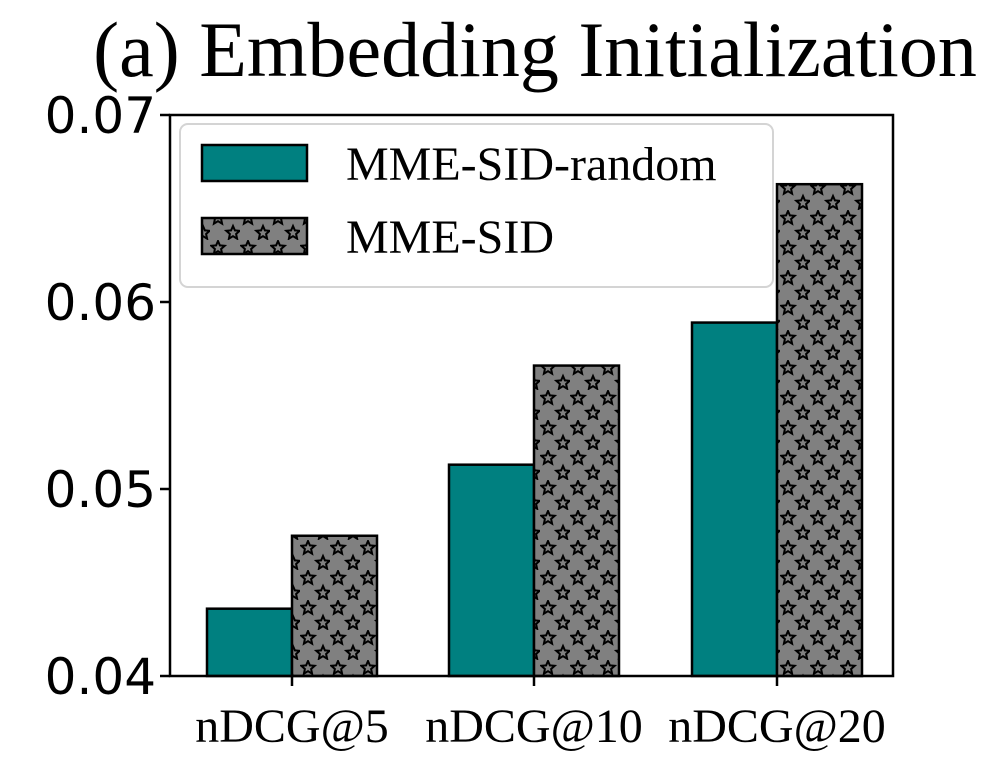 The width and height of the screenshot is (992, 771). I want to click on y-tick-label: 0.05, so click(100, 490).